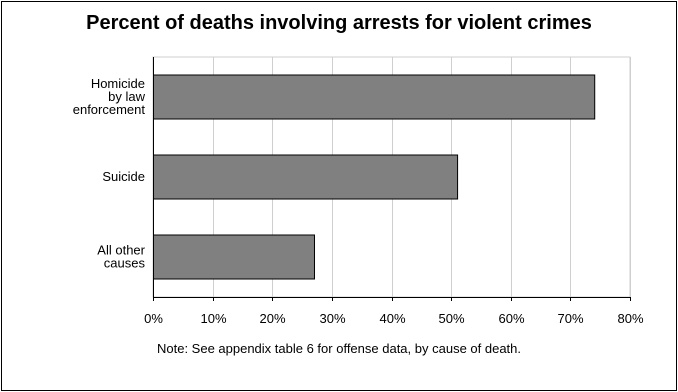  Describe the element at coordinates (123, 176) in the screenshot. I see `category-label: Suicide` at that location.